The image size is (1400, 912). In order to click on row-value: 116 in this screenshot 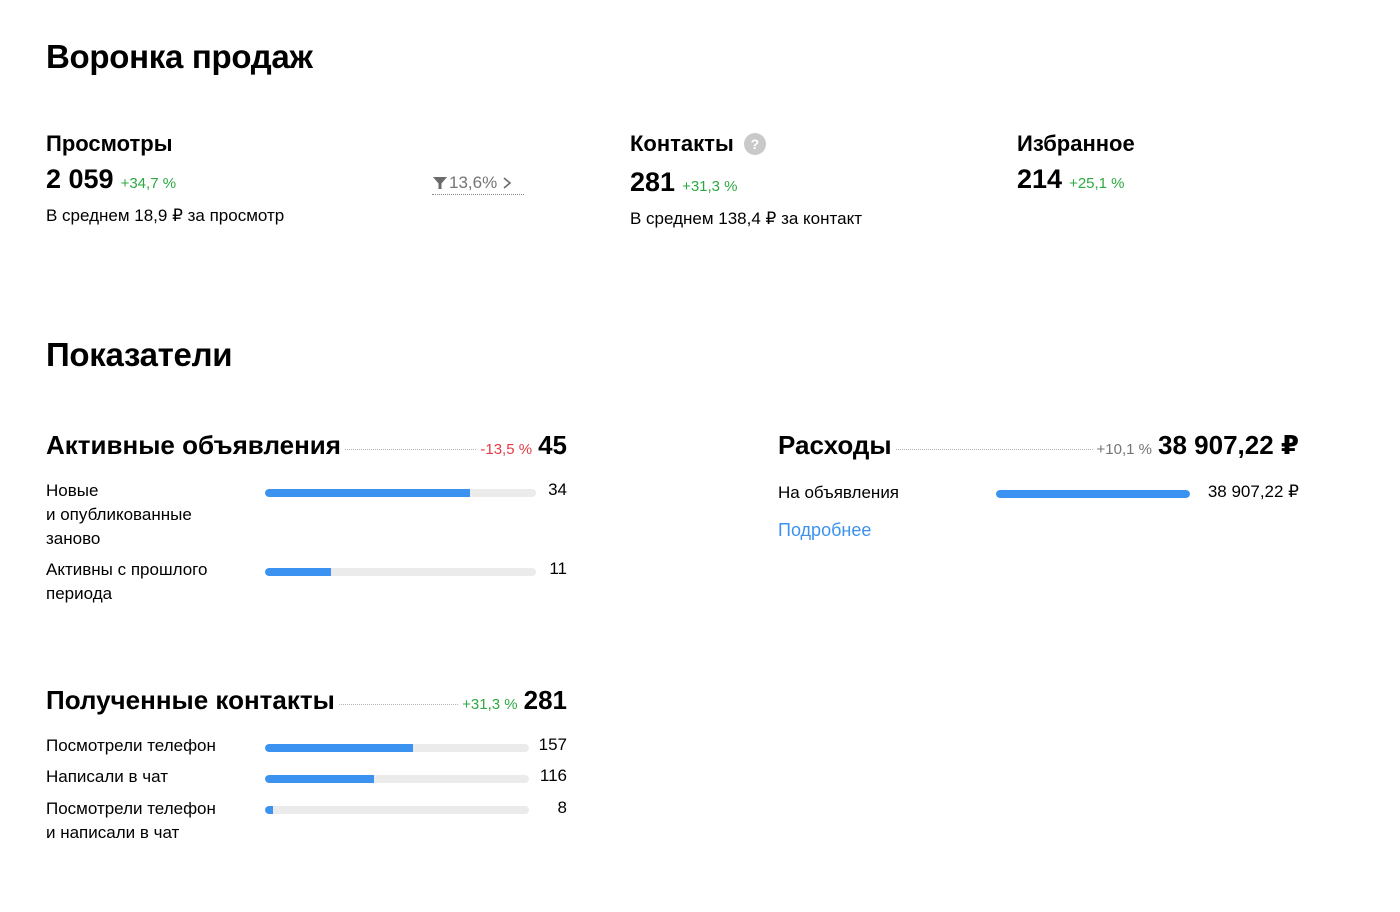, I will do `click(553, 775)`.